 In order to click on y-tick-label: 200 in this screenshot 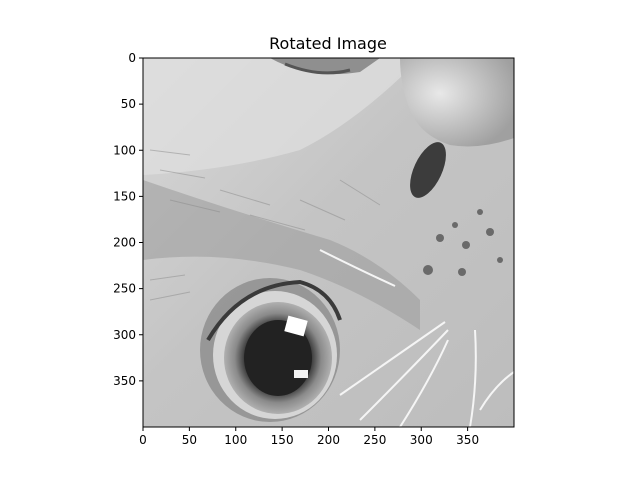, I will do `click(124, 243)`.